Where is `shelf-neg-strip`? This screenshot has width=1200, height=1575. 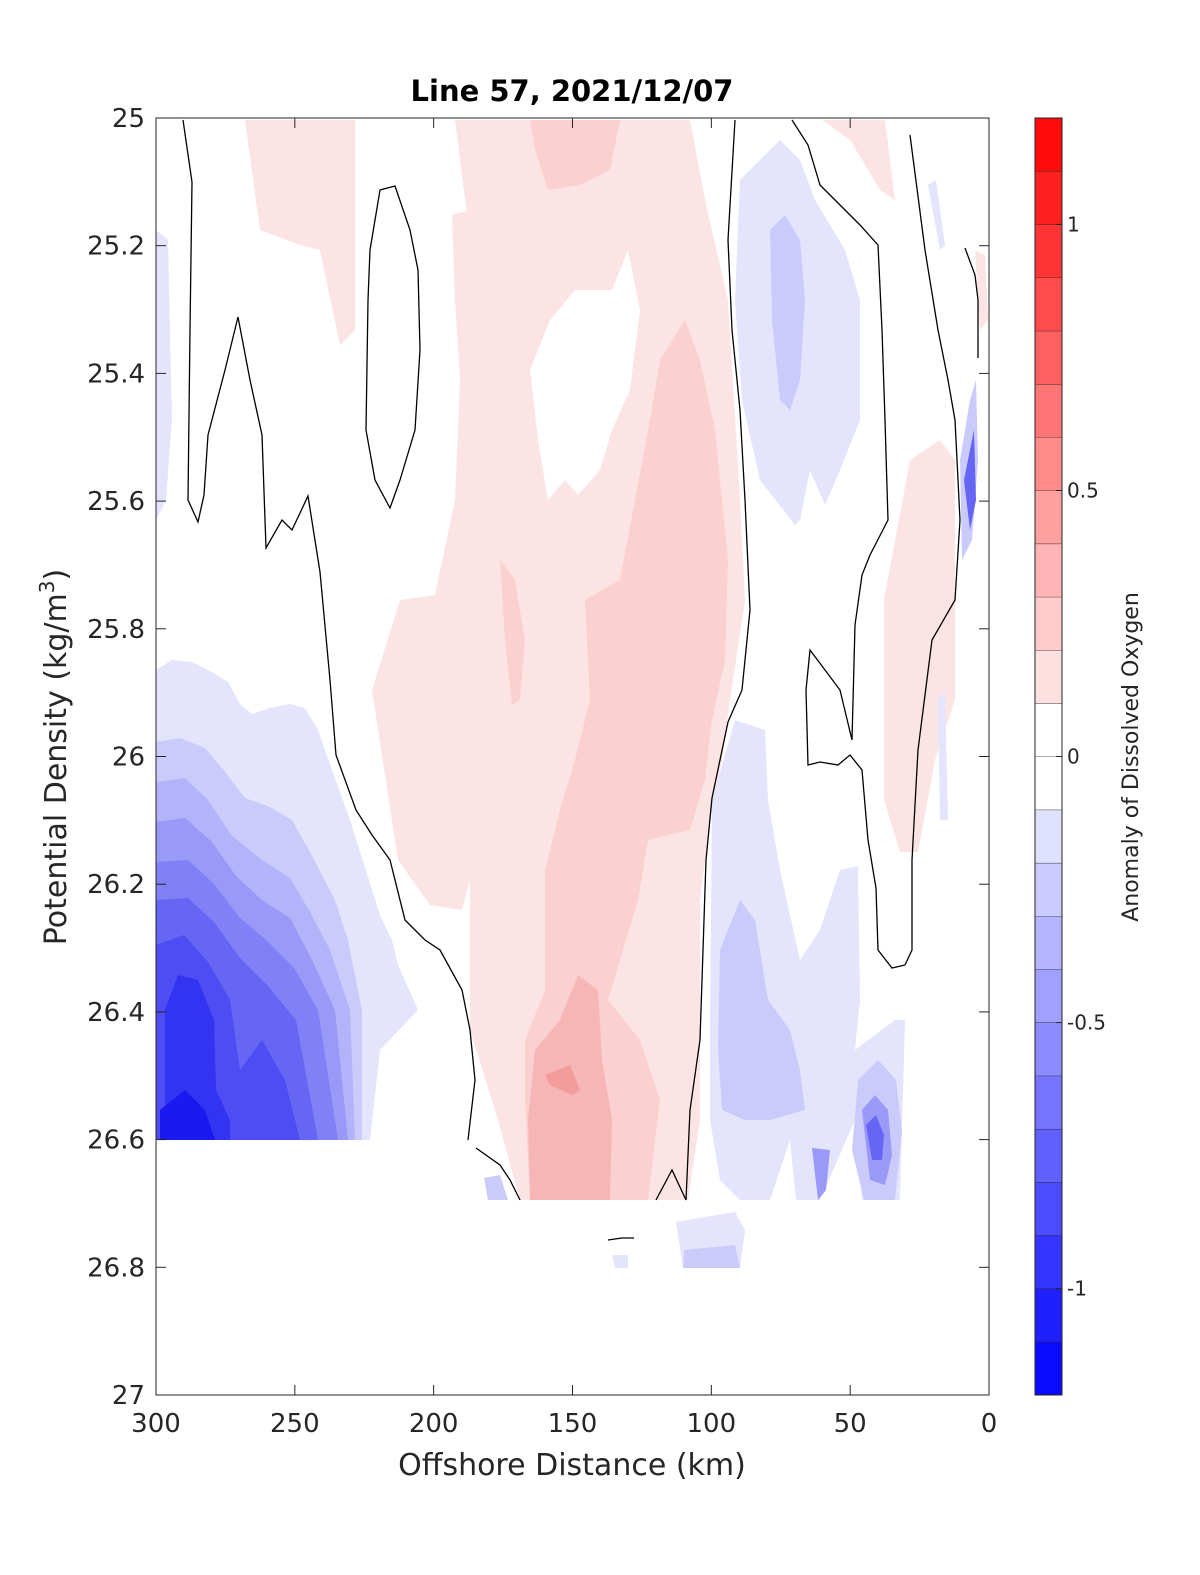
shelf-neg-strip is located at coordinates (936, 215).